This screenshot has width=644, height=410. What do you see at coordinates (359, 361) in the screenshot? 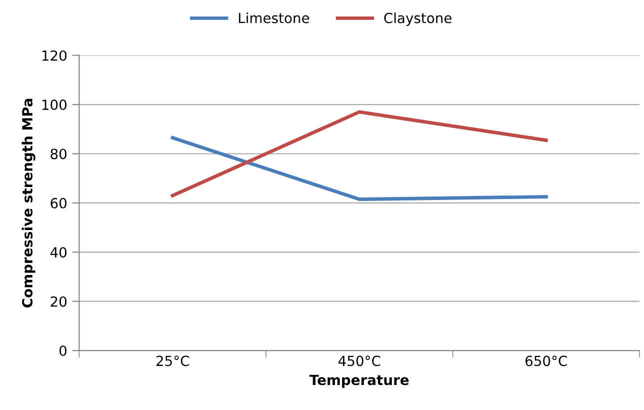
I see `x-tick-label: 450°C` at bounding box center [359, 361].